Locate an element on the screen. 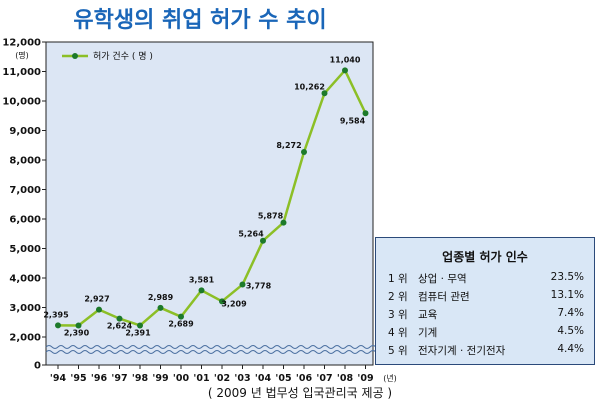 Image resolution: width=600 pixels, height=410 pixels. ranking-percent: 4.4% is located at coordinates (570, 349).